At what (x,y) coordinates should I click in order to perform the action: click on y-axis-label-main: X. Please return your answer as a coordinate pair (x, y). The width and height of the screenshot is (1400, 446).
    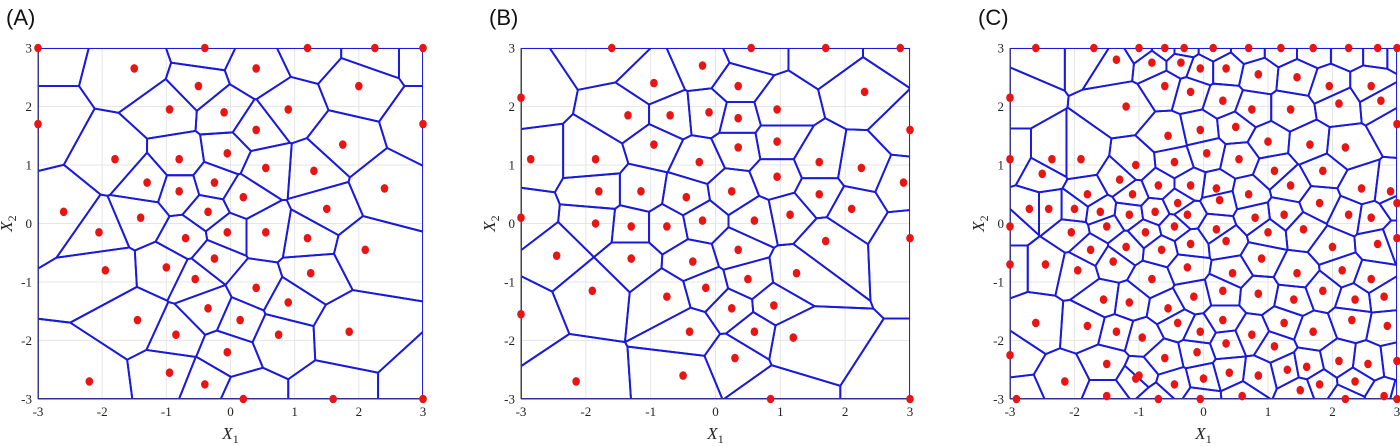
    Looking at the image, I should click on (978, 227).